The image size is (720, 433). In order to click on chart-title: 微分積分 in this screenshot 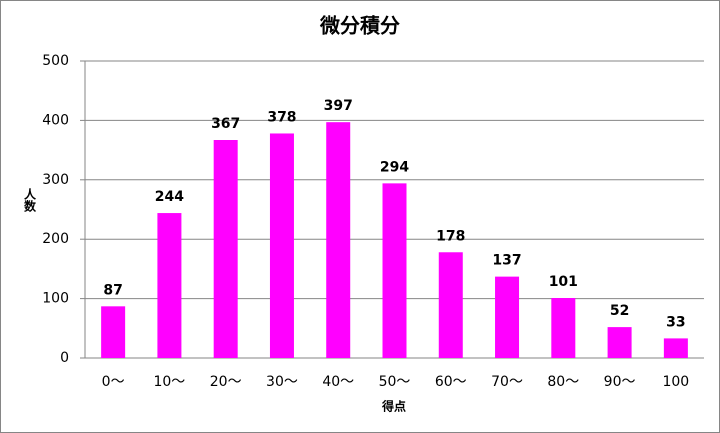, I will do `click(359, 26)`.